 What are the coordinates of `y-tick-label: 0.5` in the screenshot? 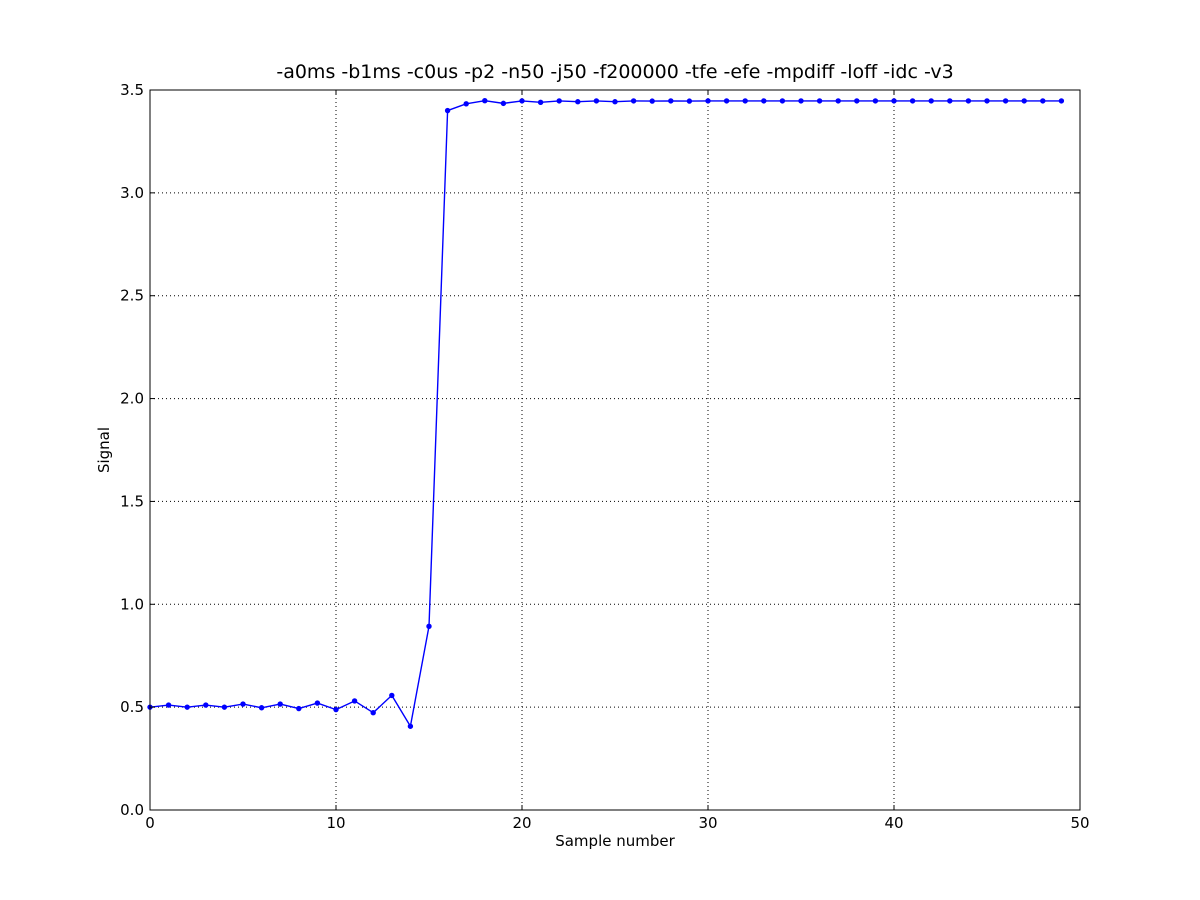 It's located at (132, 707).